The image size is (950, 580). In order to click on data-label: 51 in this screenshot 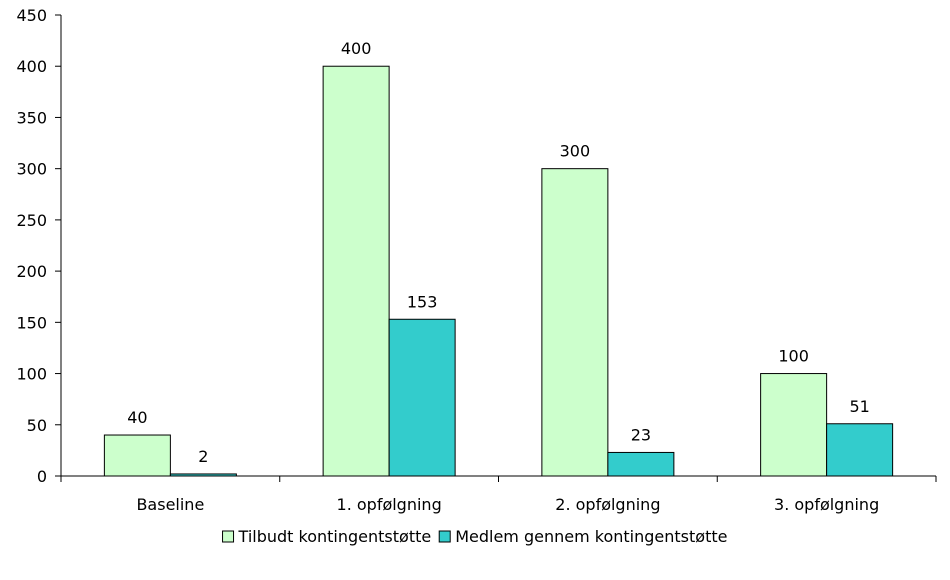, I will do `click(859, 406)`.